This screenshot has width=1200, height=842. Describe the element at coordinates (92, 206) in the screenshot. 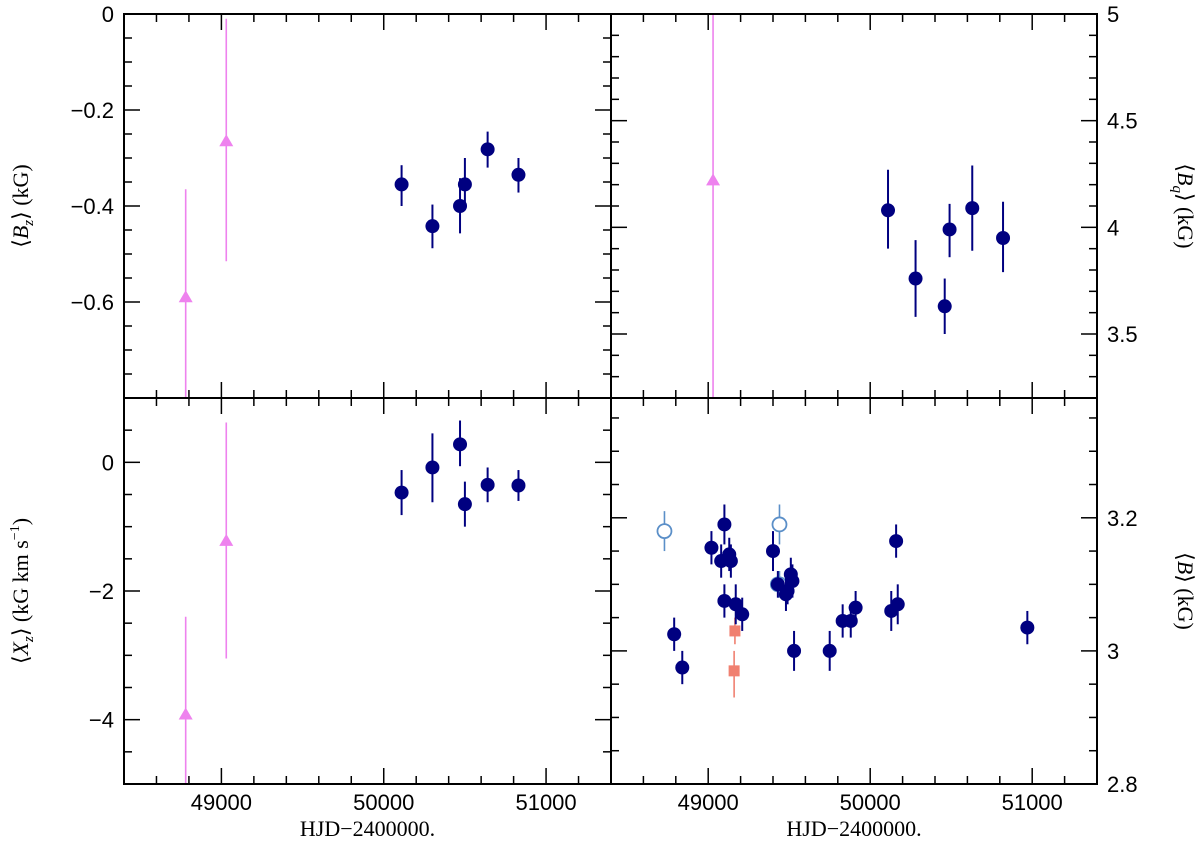

I see `y-tick-label: −0.4` at that location.